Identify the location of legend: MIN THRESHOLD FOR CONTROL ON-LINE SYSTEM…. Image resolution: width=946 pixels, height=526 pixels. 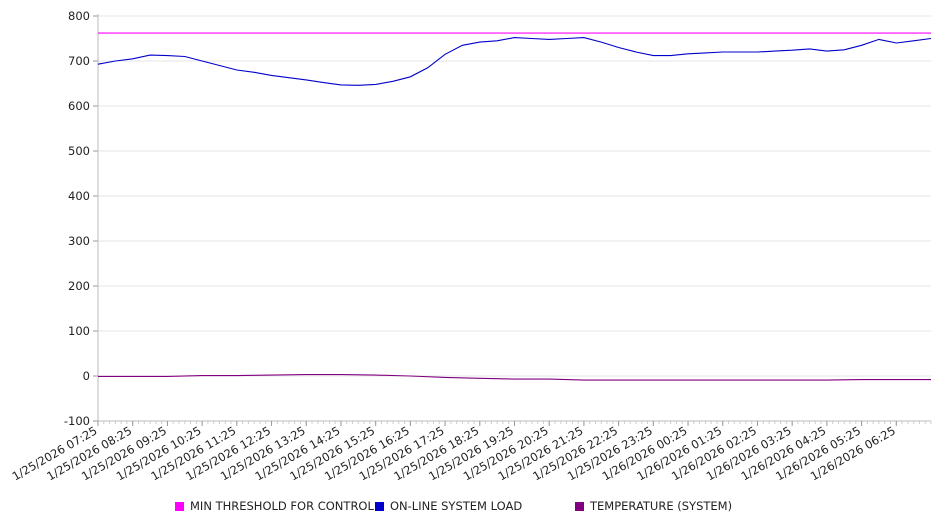
(473, 506).